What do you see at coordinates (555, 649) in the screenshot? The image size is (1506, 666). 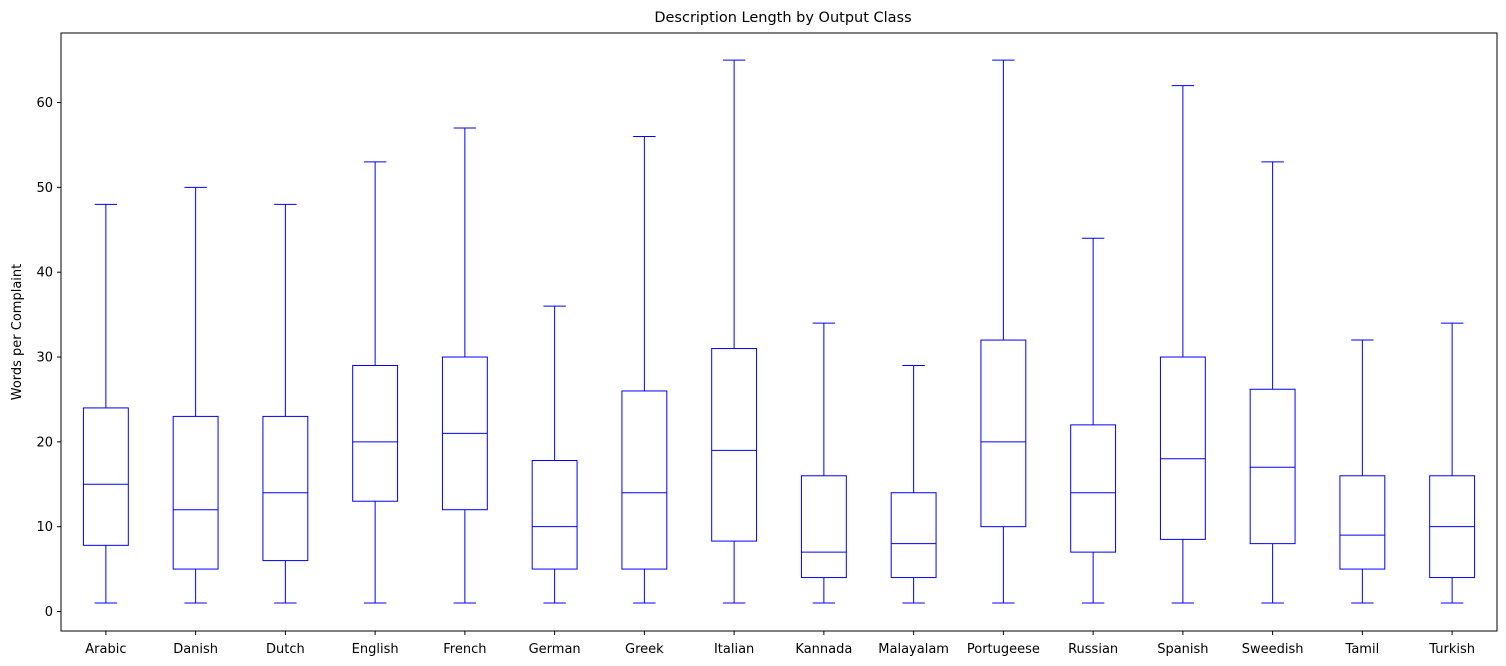 I see `x-tick-label: German` at bounding box center [555, 649].